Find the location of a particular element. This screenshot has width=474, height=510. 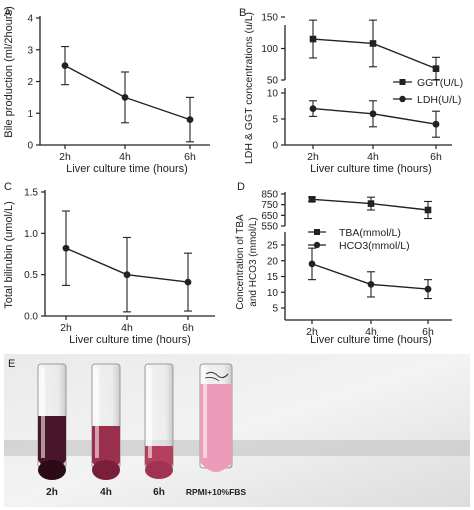

legend-hco3-label: HCO3(mmol/L) is located at coordinates (374, 246).